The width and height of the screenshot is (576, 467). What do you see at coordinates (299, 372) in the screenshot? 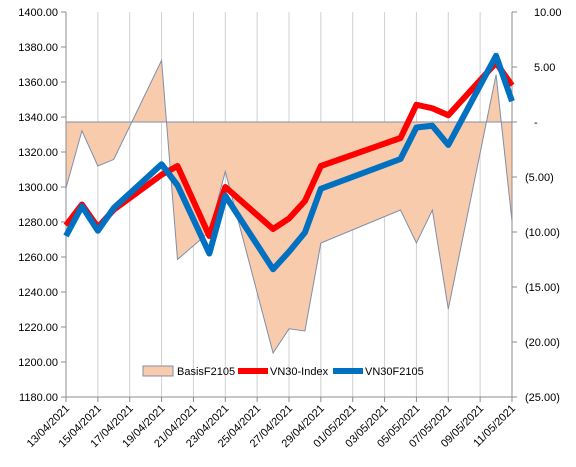
I see `vn30-index-legend-label: VN30-Index` at bounding box center [299, 372].